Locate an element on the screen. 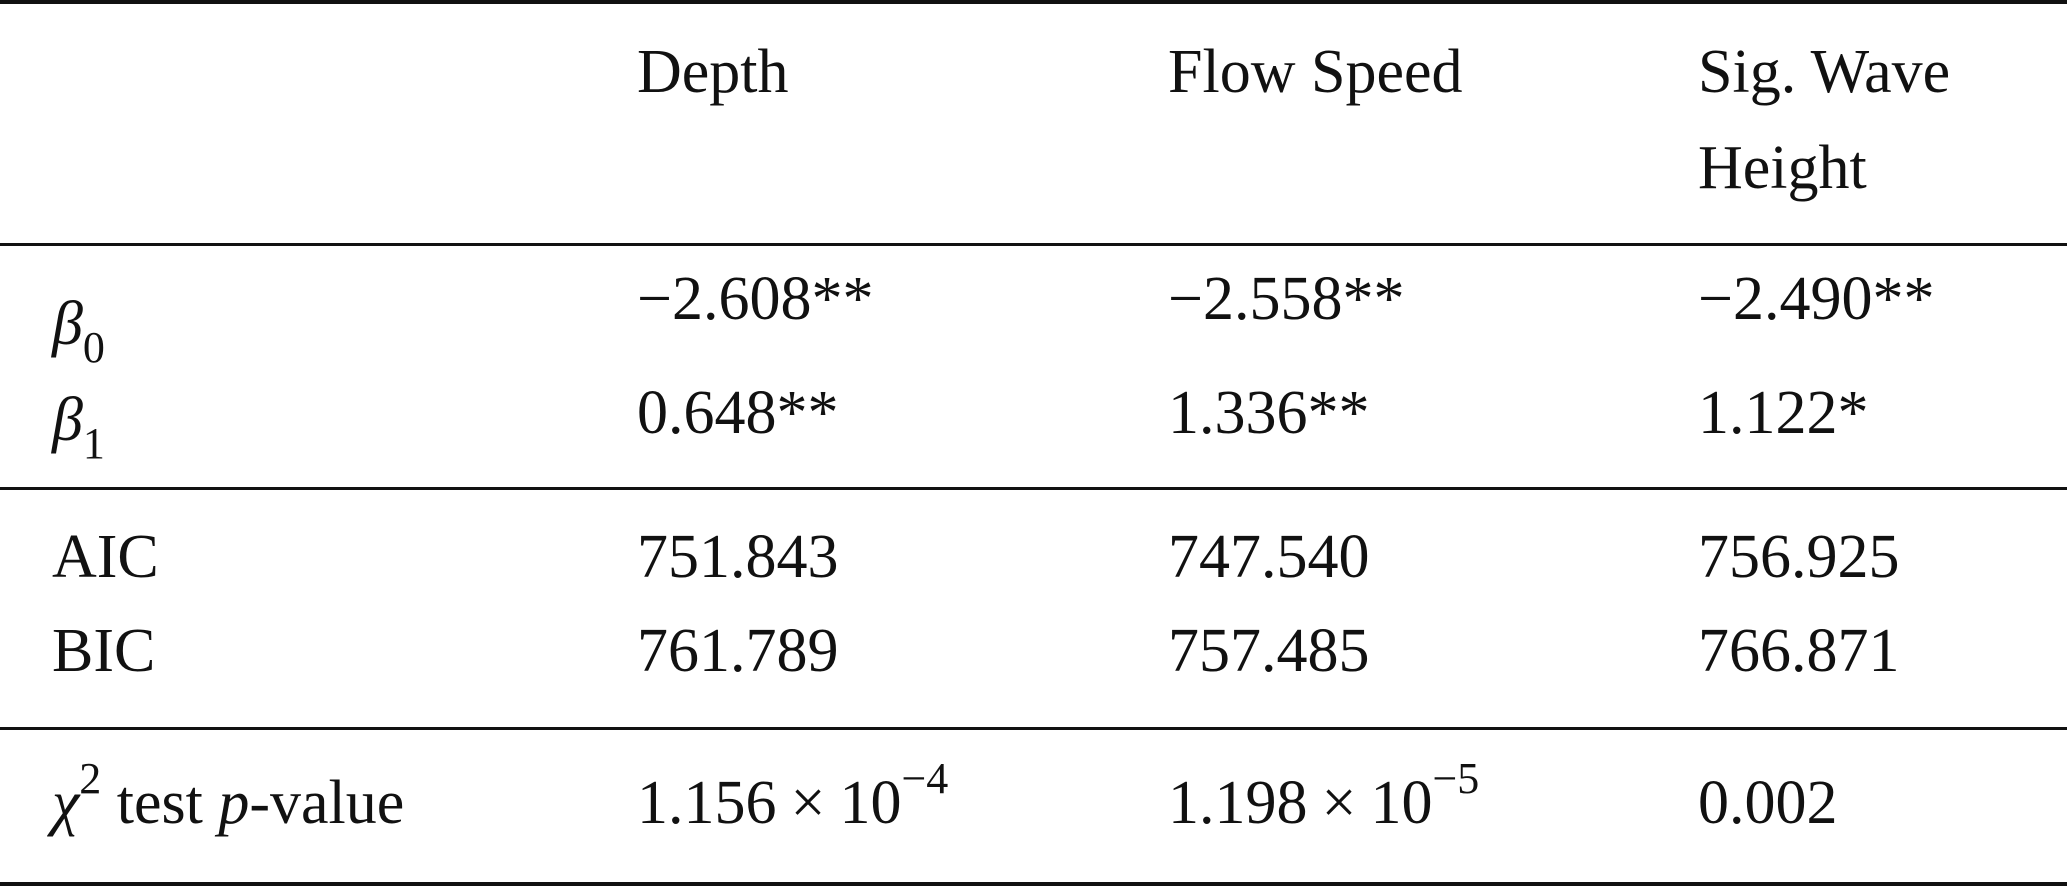 The width and height of the screenshot is (2067, 886). aic-depth: 751.843 is located at coordinates (738, 557).